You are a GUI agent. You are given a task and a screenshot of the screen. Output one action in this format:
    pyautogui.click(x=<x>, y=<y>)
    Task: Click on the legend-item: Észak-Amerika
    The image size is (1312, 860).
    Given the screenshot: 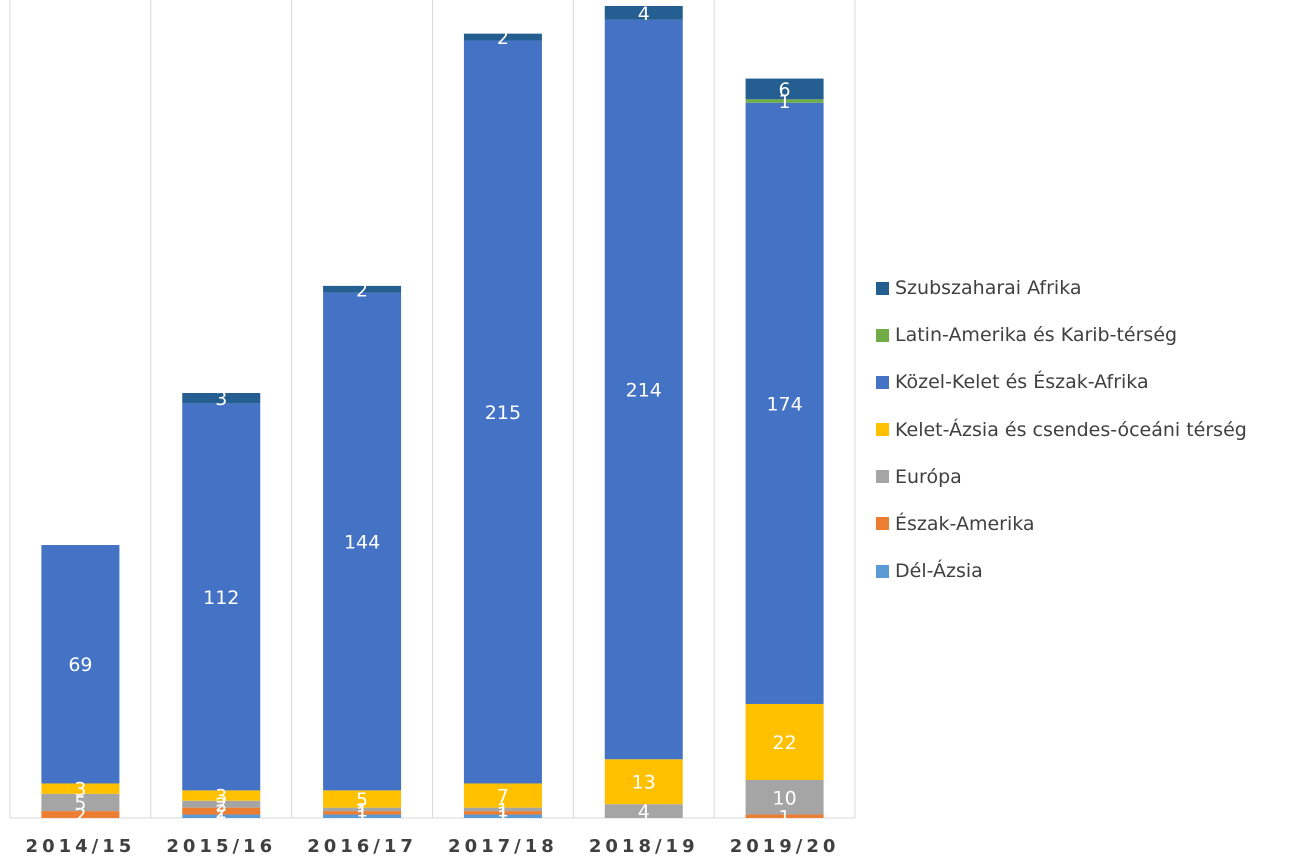 What is the action you would take?
    pyautogui.click(x=1061, y=524)
    